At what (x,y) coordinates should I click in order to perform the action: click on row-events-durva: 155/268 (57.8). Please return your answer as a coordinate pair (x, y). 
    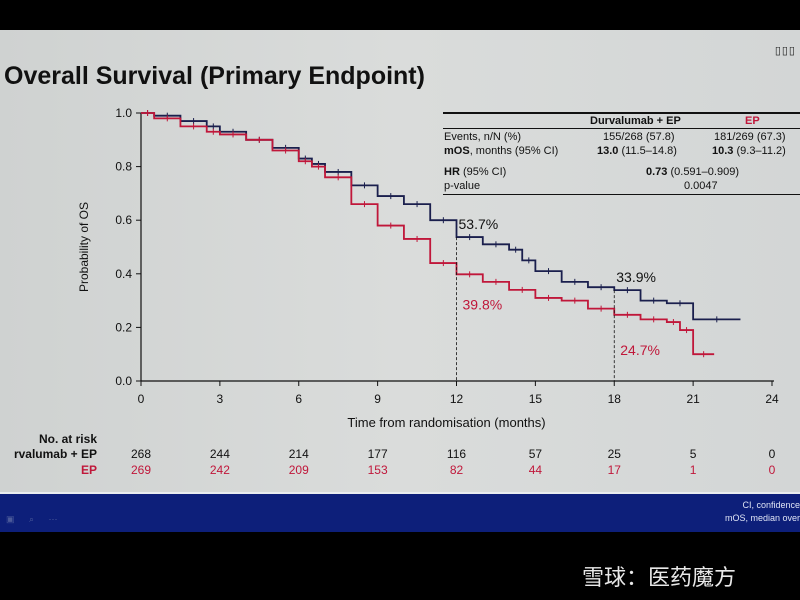
    Looking at the image, I should click on (639, 137).